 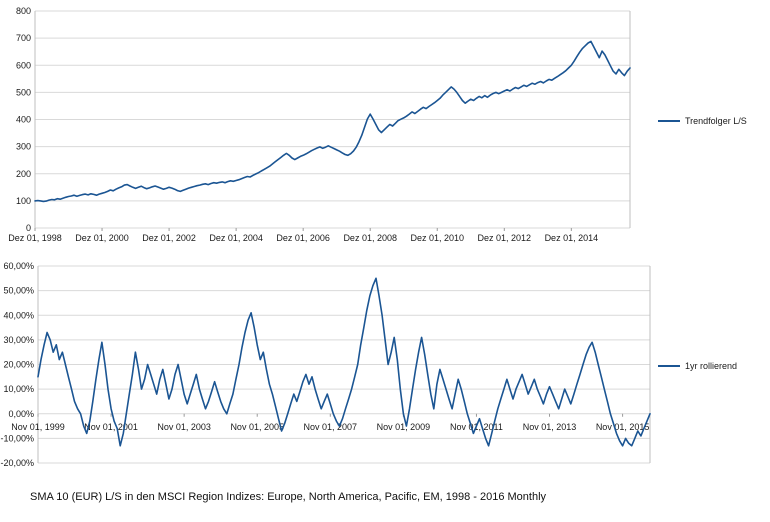 I want to click on y-tick-label: 600, so click(x=23, y=65).